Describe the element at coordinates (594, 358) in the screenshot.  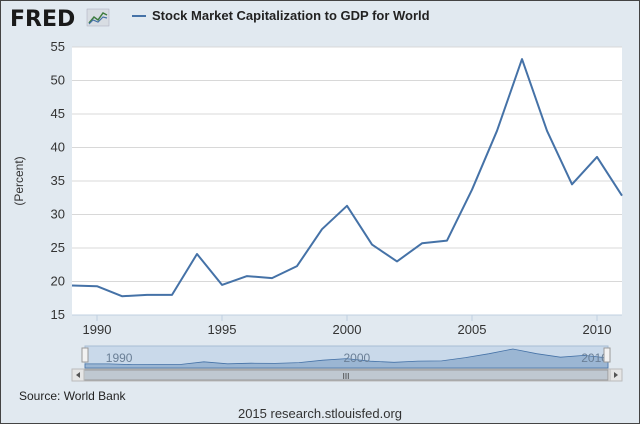
I see `navigator-tick-label: 2010` at that location.